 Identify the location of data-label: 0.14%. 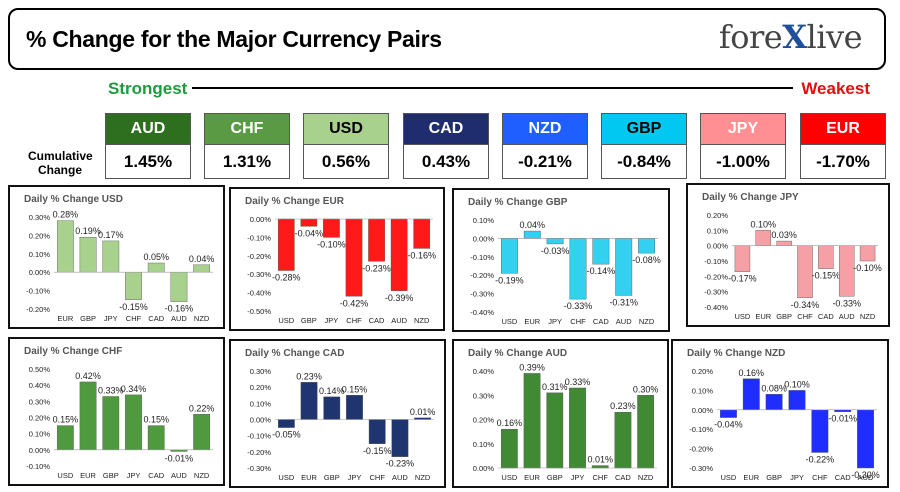
(332, 391).